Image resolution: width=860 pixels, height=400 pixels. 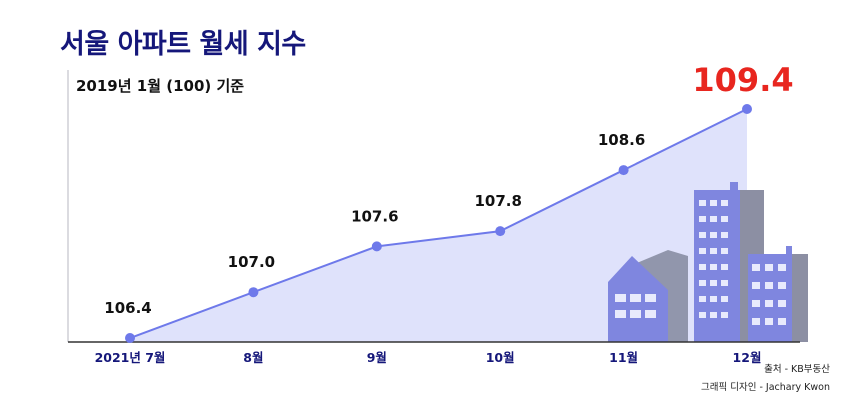 I want to click on buildings-illustration, so click(x=708, y=262).